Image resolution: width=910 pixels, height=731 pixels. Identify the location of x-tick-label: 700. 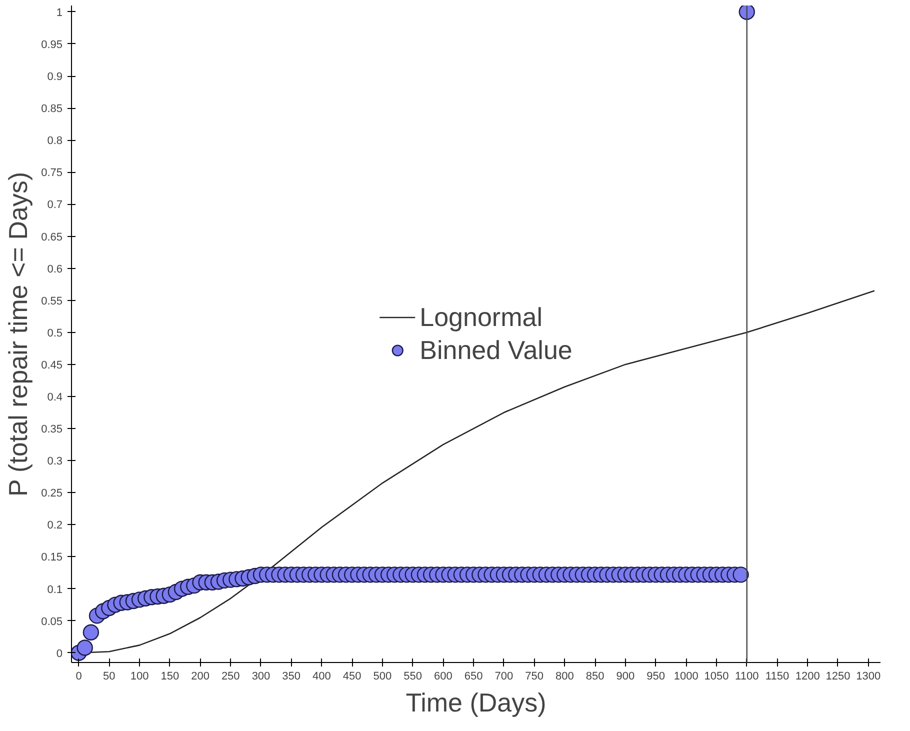
(504, 676).